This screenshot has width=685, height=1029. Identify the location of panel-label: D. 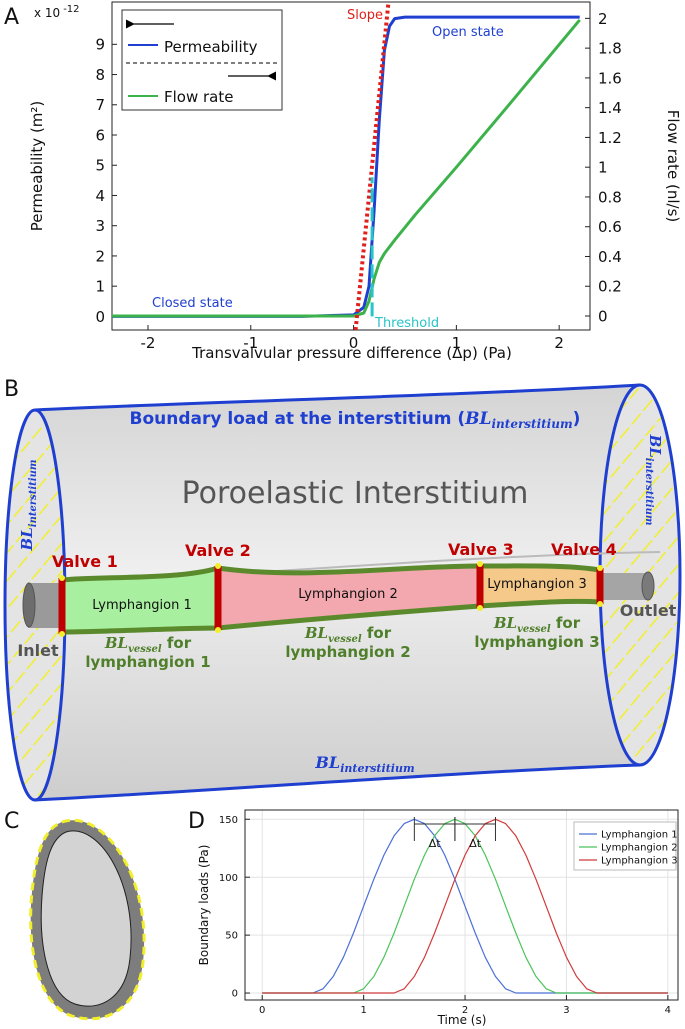
(196, 821).